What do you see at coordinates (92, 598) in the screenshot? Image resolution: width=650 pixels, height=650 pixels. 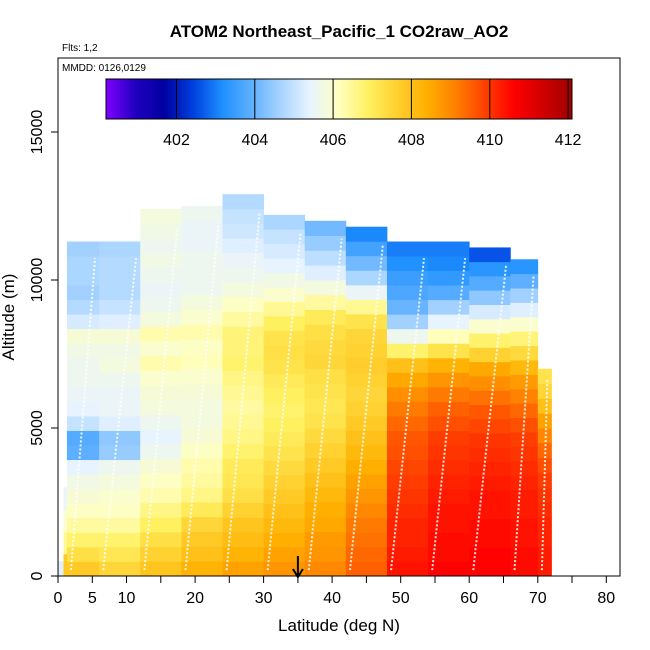 I see `x-tick-label-1: 5` at bounding box center [92, 598].